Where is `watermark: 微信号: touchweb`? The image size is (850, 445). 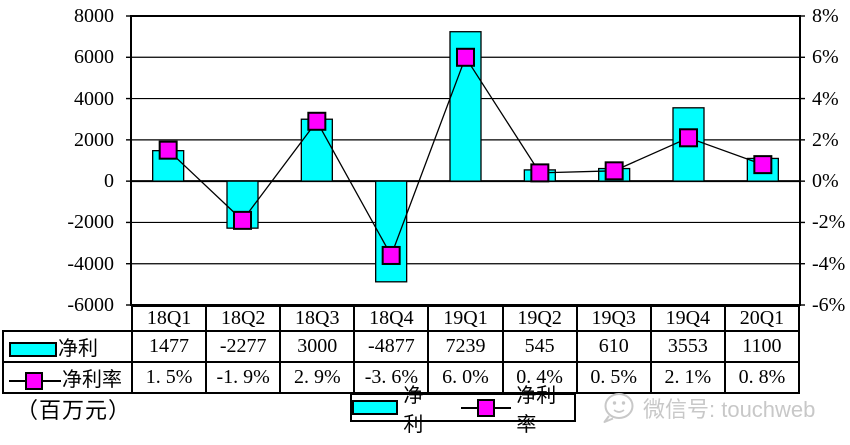 watermark: 微信号: touchweb is located at coordinates (706, 408).